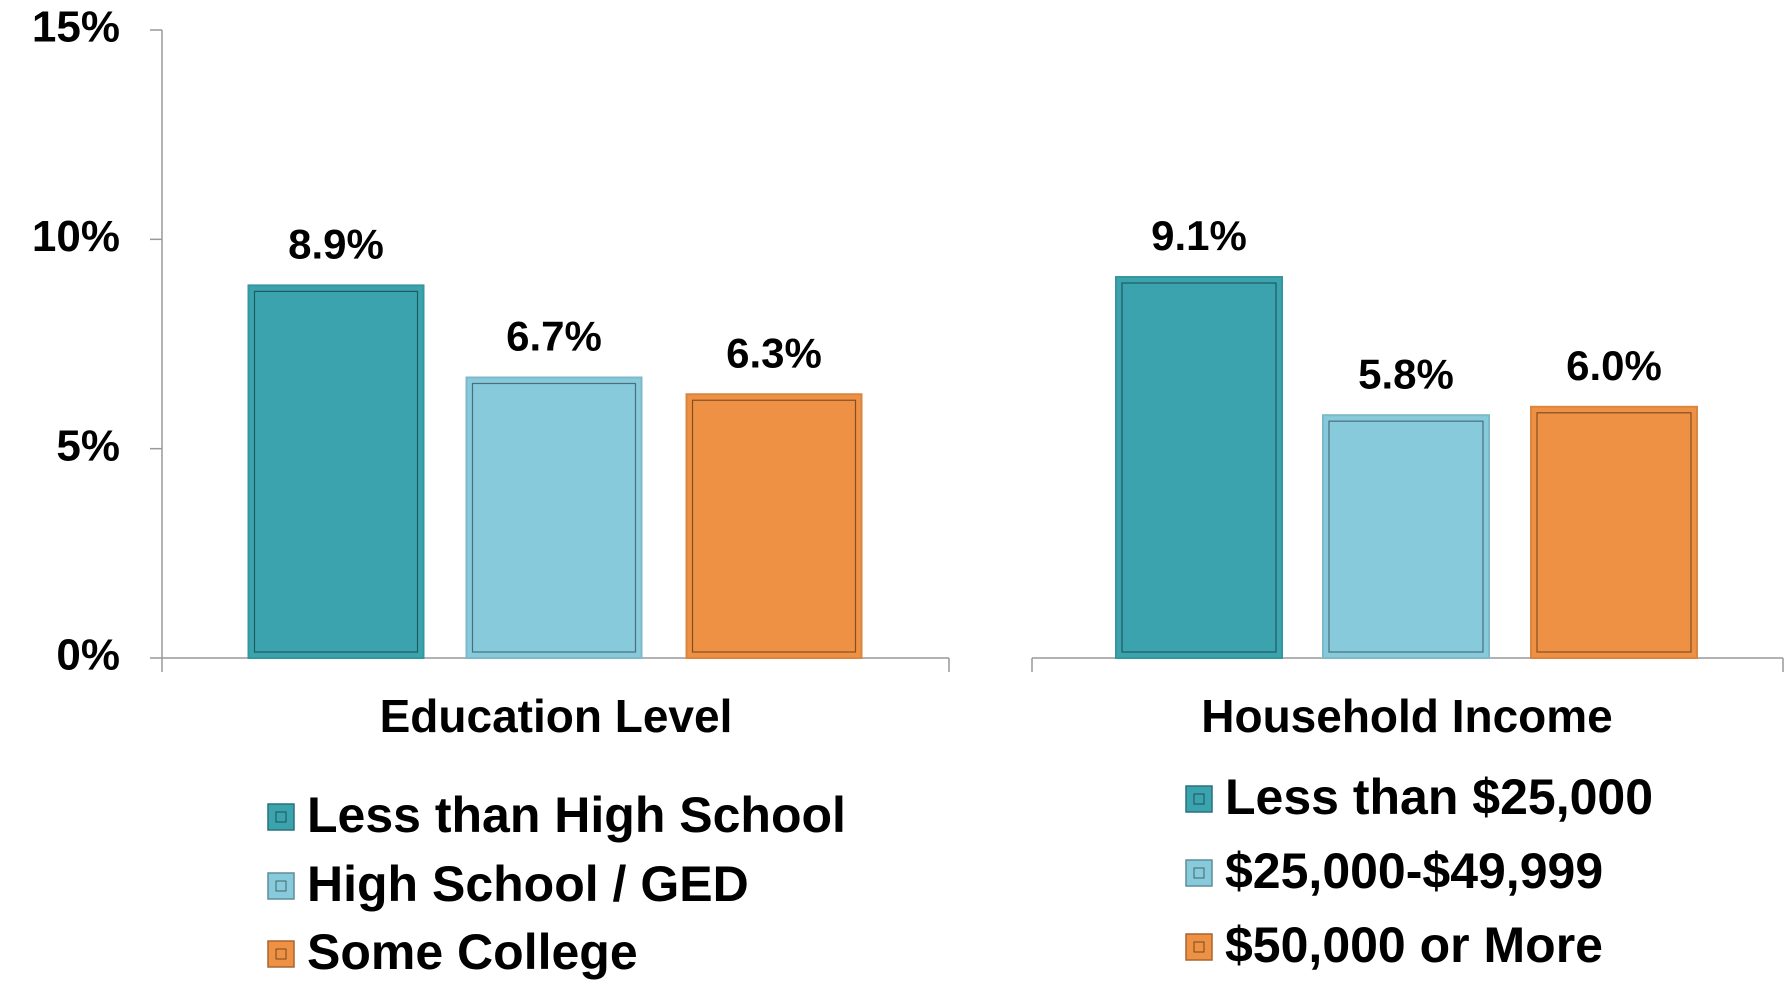 This screenshot has width=1785, height=985. I want to click on data-label: 9.1%, so click(1199, 235).